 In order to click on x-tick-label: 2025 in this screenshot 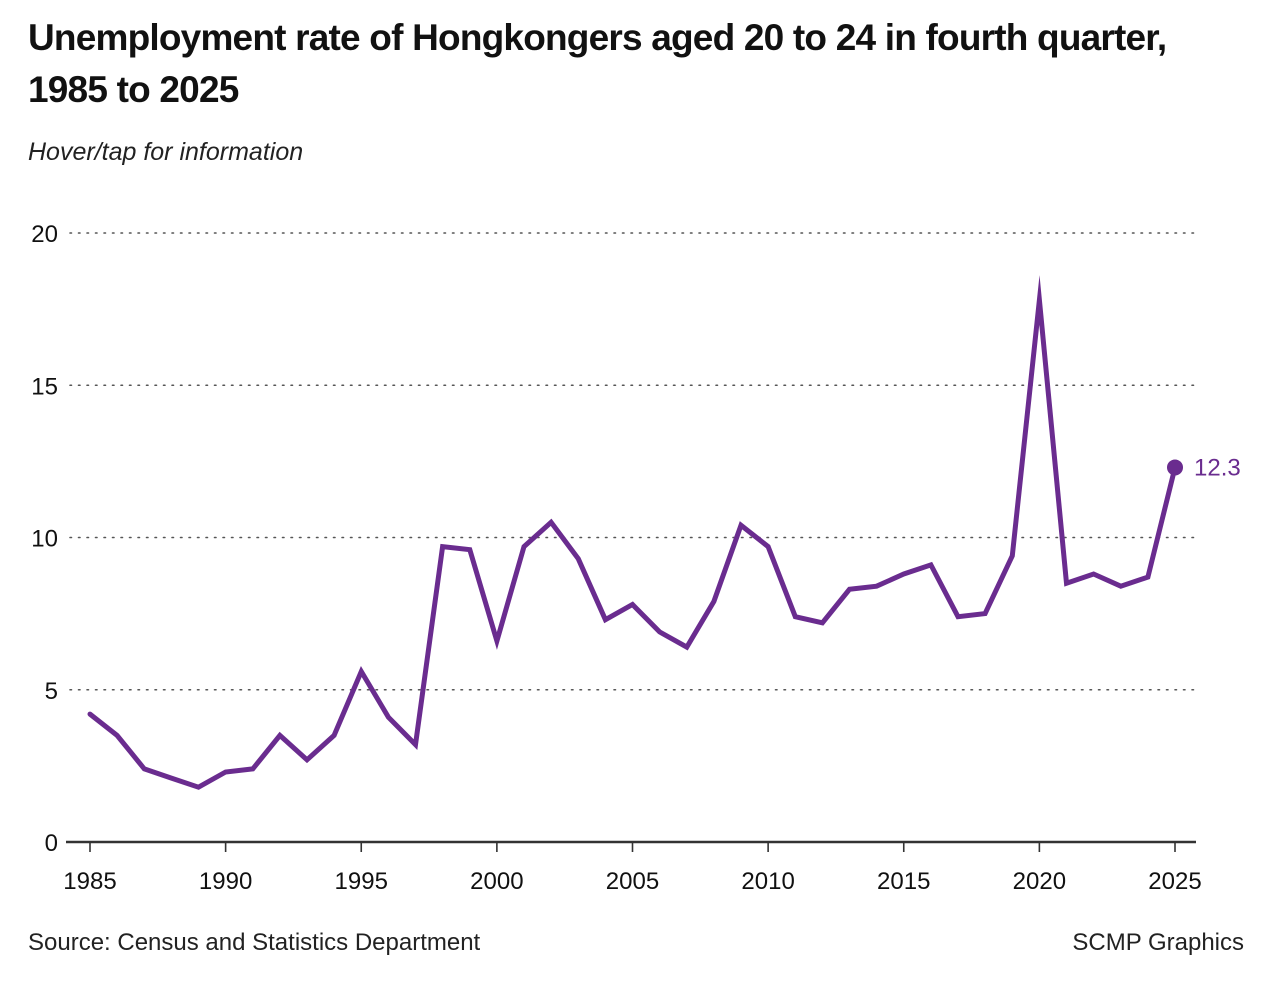, I will do `click(1174, 881)`.